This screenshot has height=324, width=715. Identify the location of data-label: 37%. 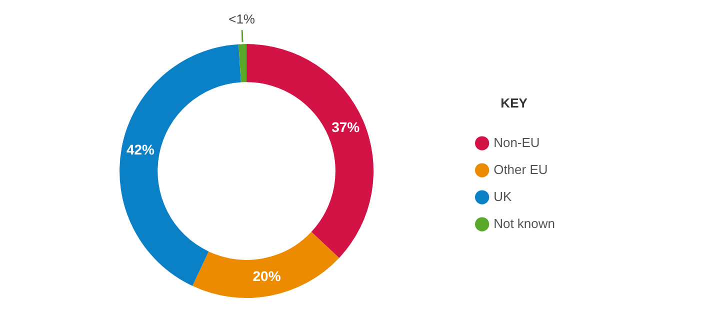
(346, 126).